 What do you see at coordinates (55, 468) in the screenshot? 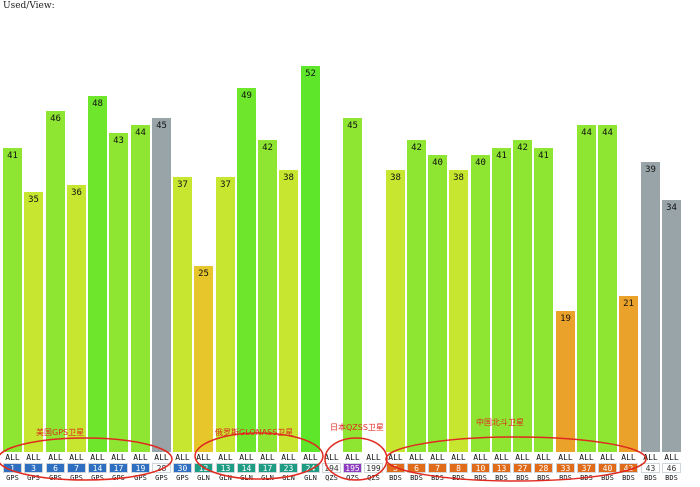
I see `prn-badge: 6` at bounding box center [55, 468].